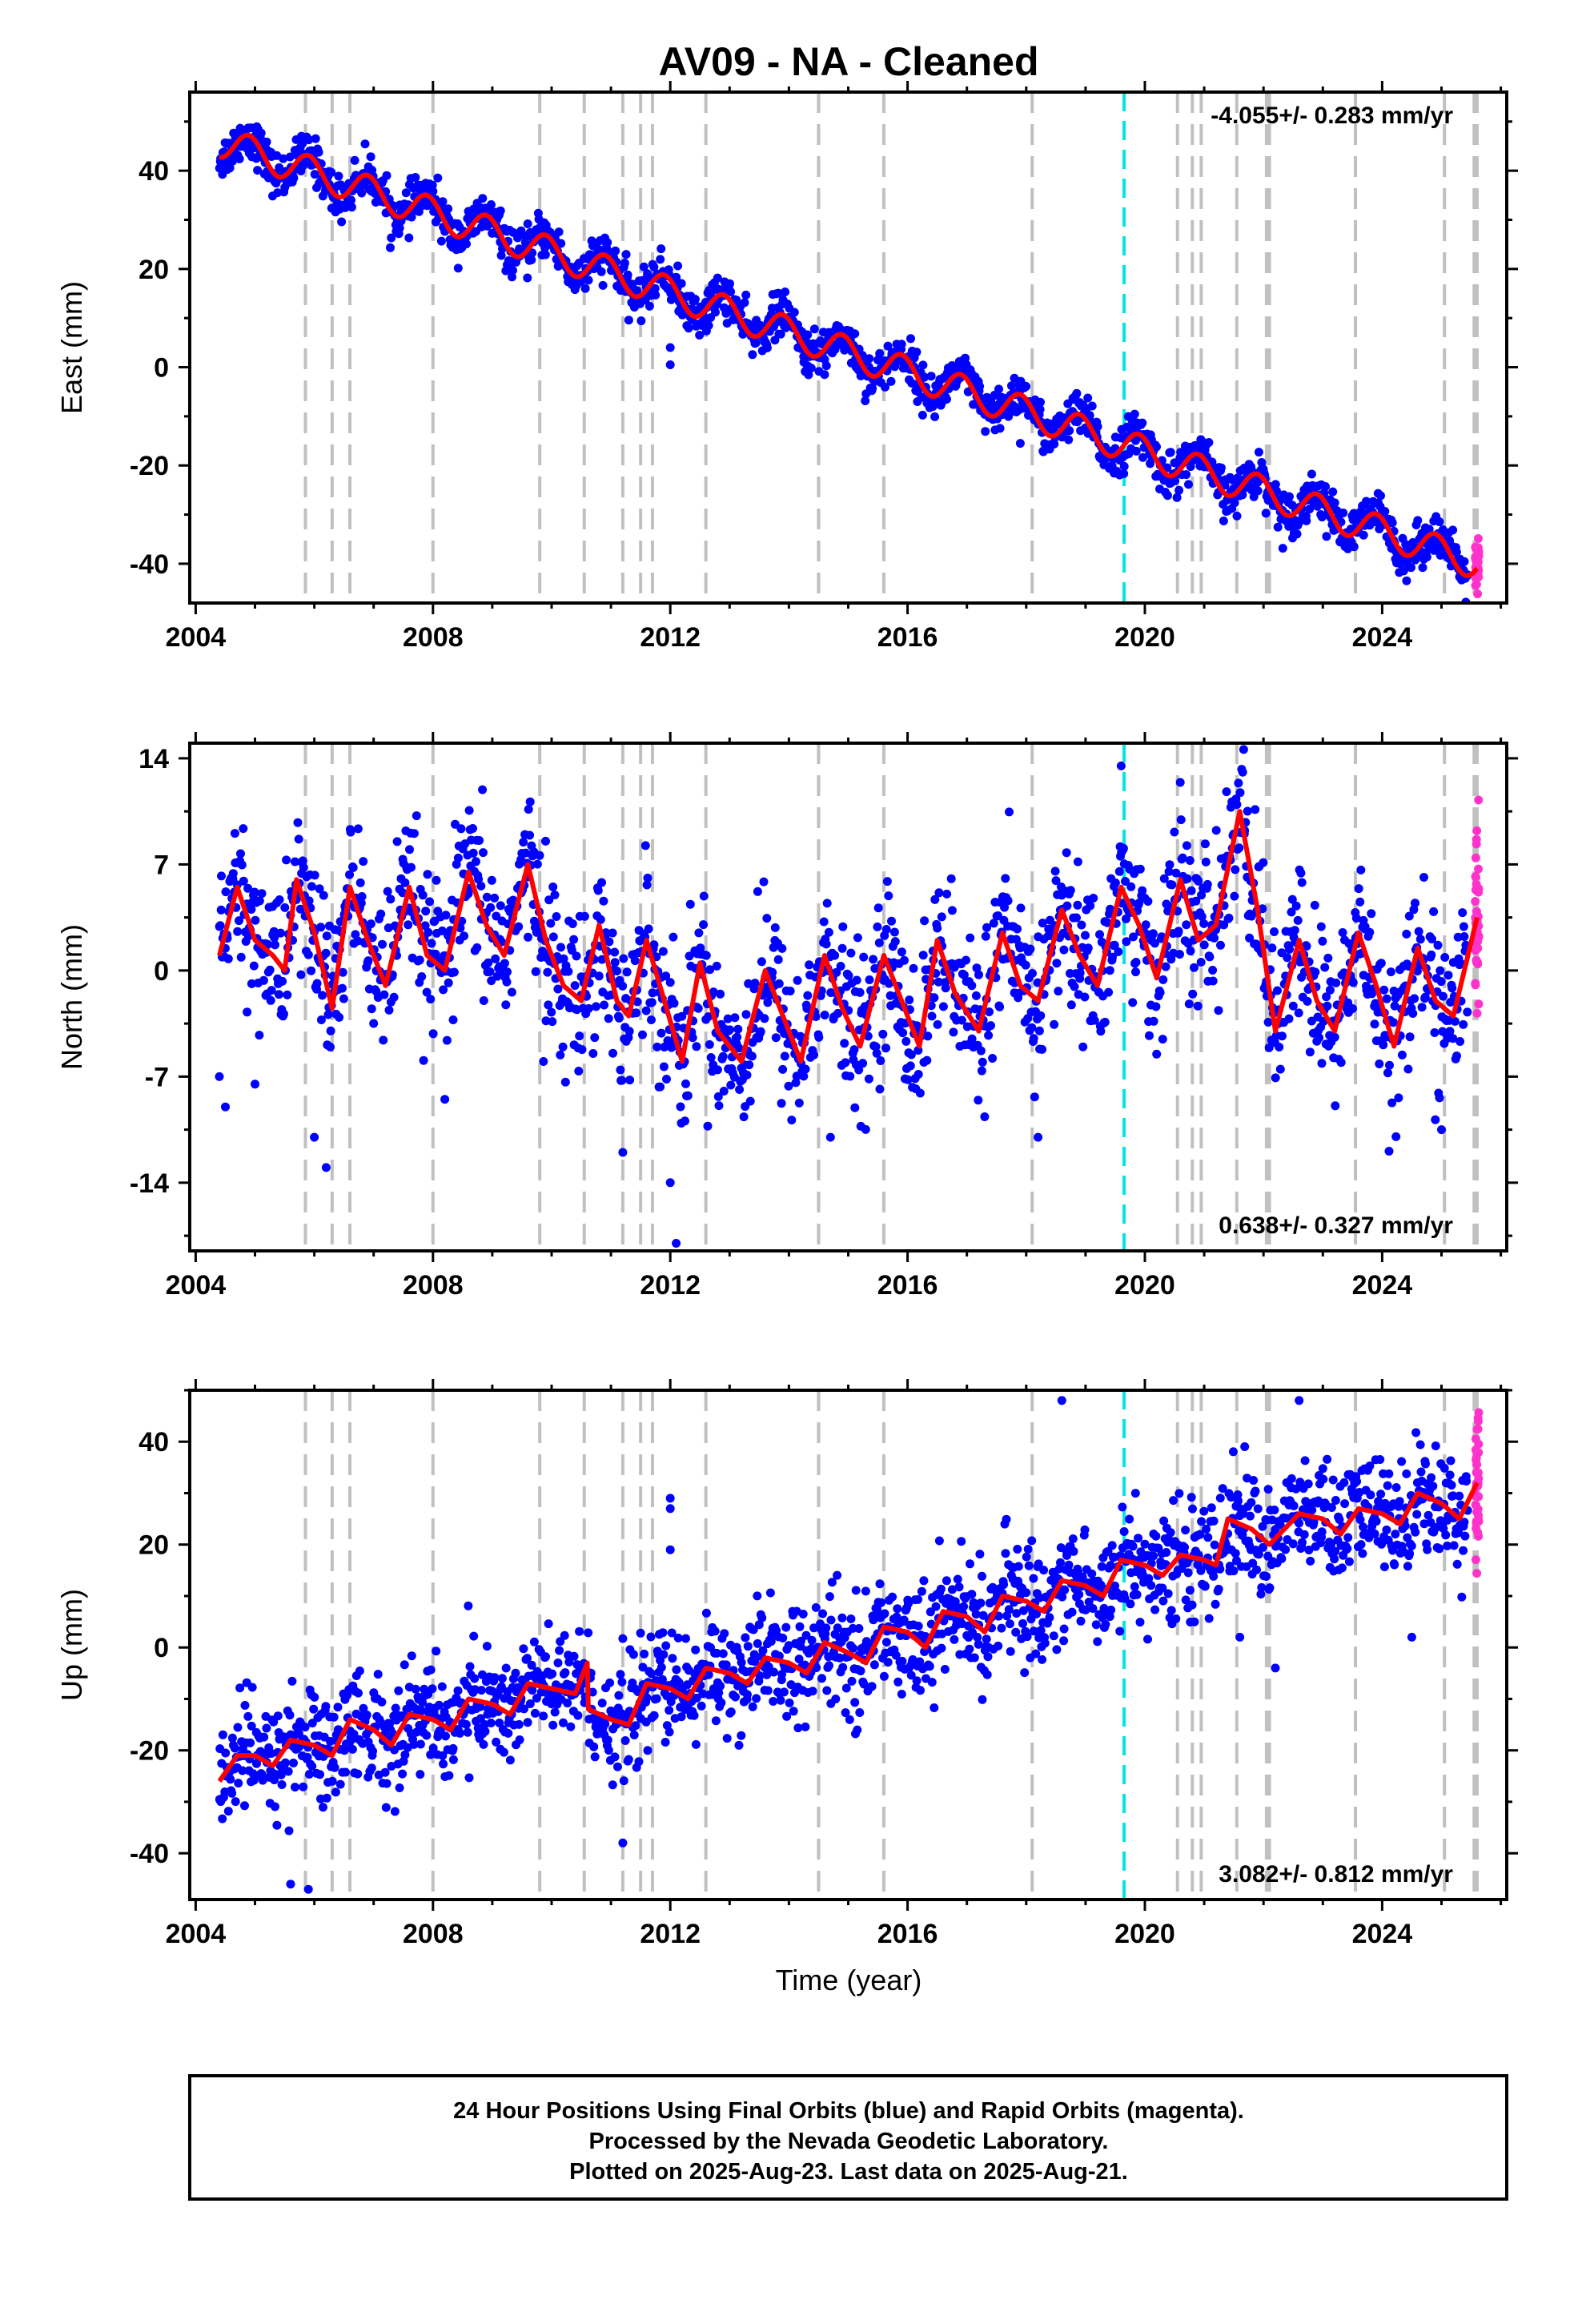 The width and height of the screenshot is (1582, 2324). Describe the element at coordinates (1144, 1285) in the screenshot. I see `north-x-tick-label: 2020` at that location.